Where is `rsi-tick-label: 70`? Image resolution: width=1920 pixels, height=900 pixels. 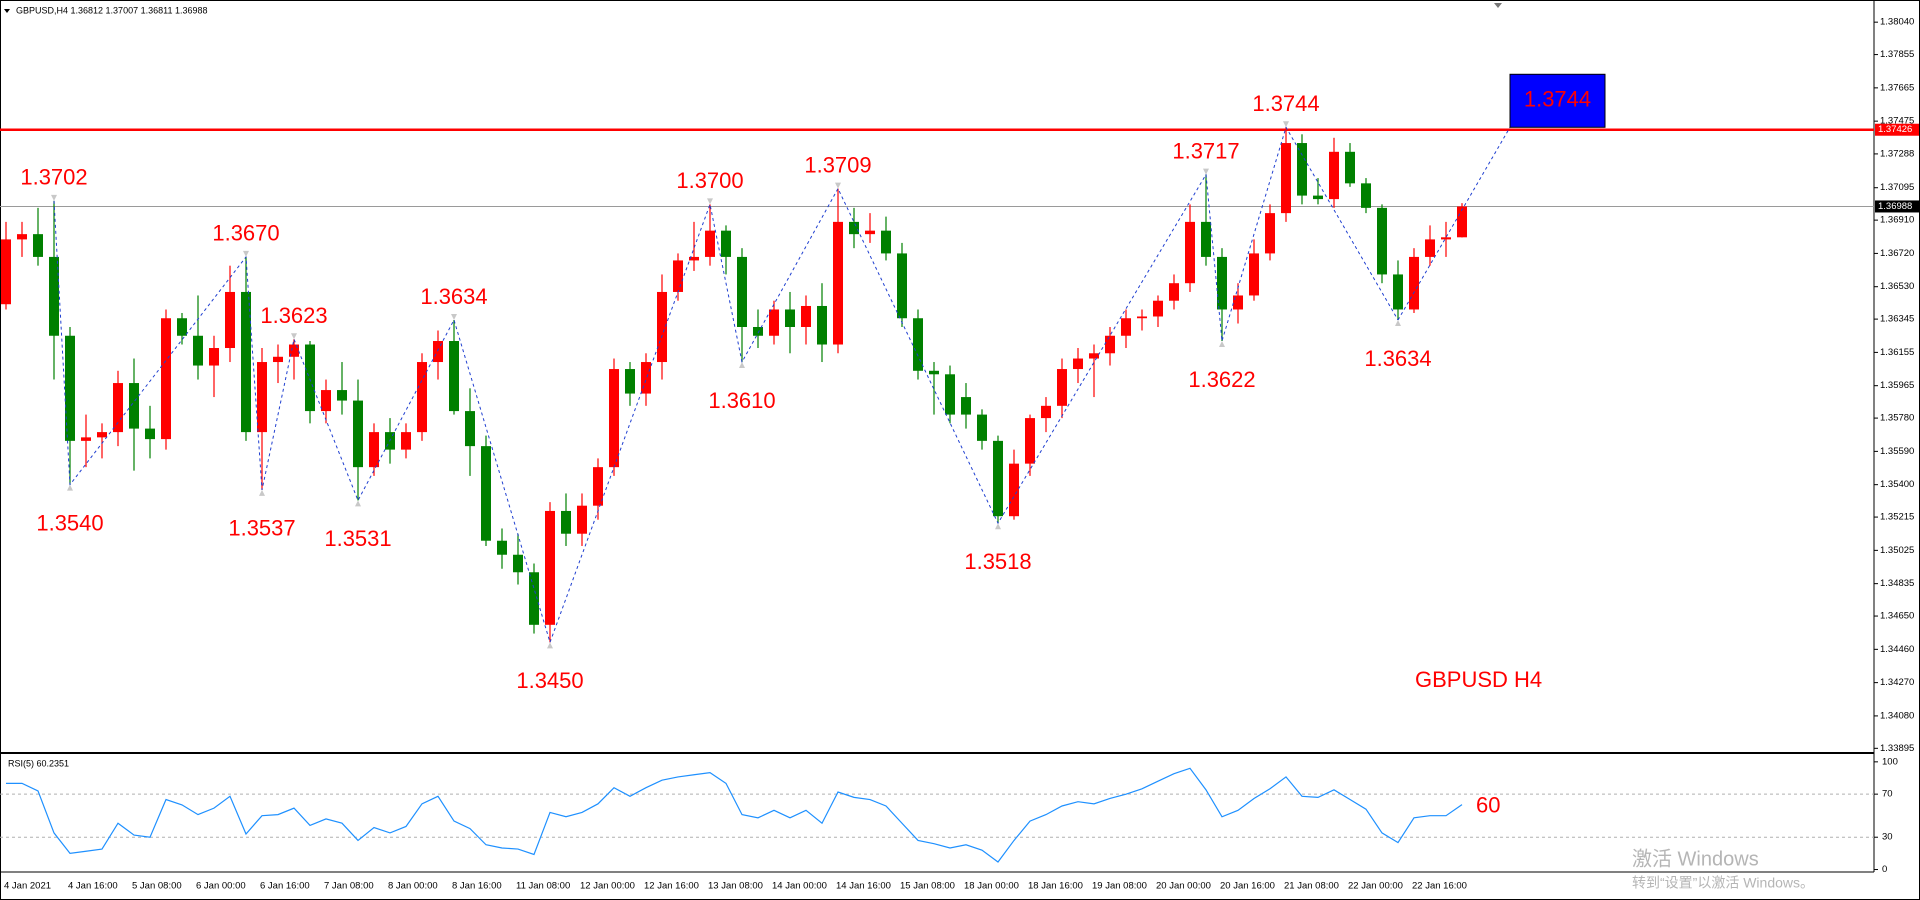 rsi-tick-label: 70 is located at coordinates (1887, 794).